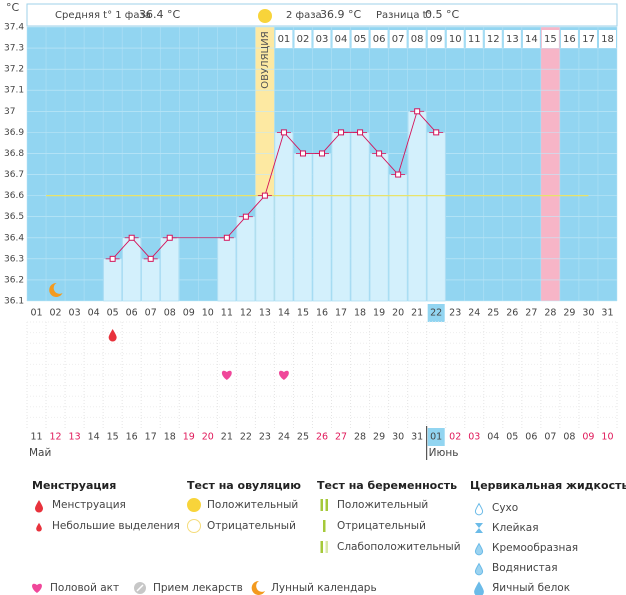 The height and width of the screenshot is (595, 626). What do you see at coordinates (436, 313) in the screenshot?
I see `today-box` at bounding box center [436, 313].